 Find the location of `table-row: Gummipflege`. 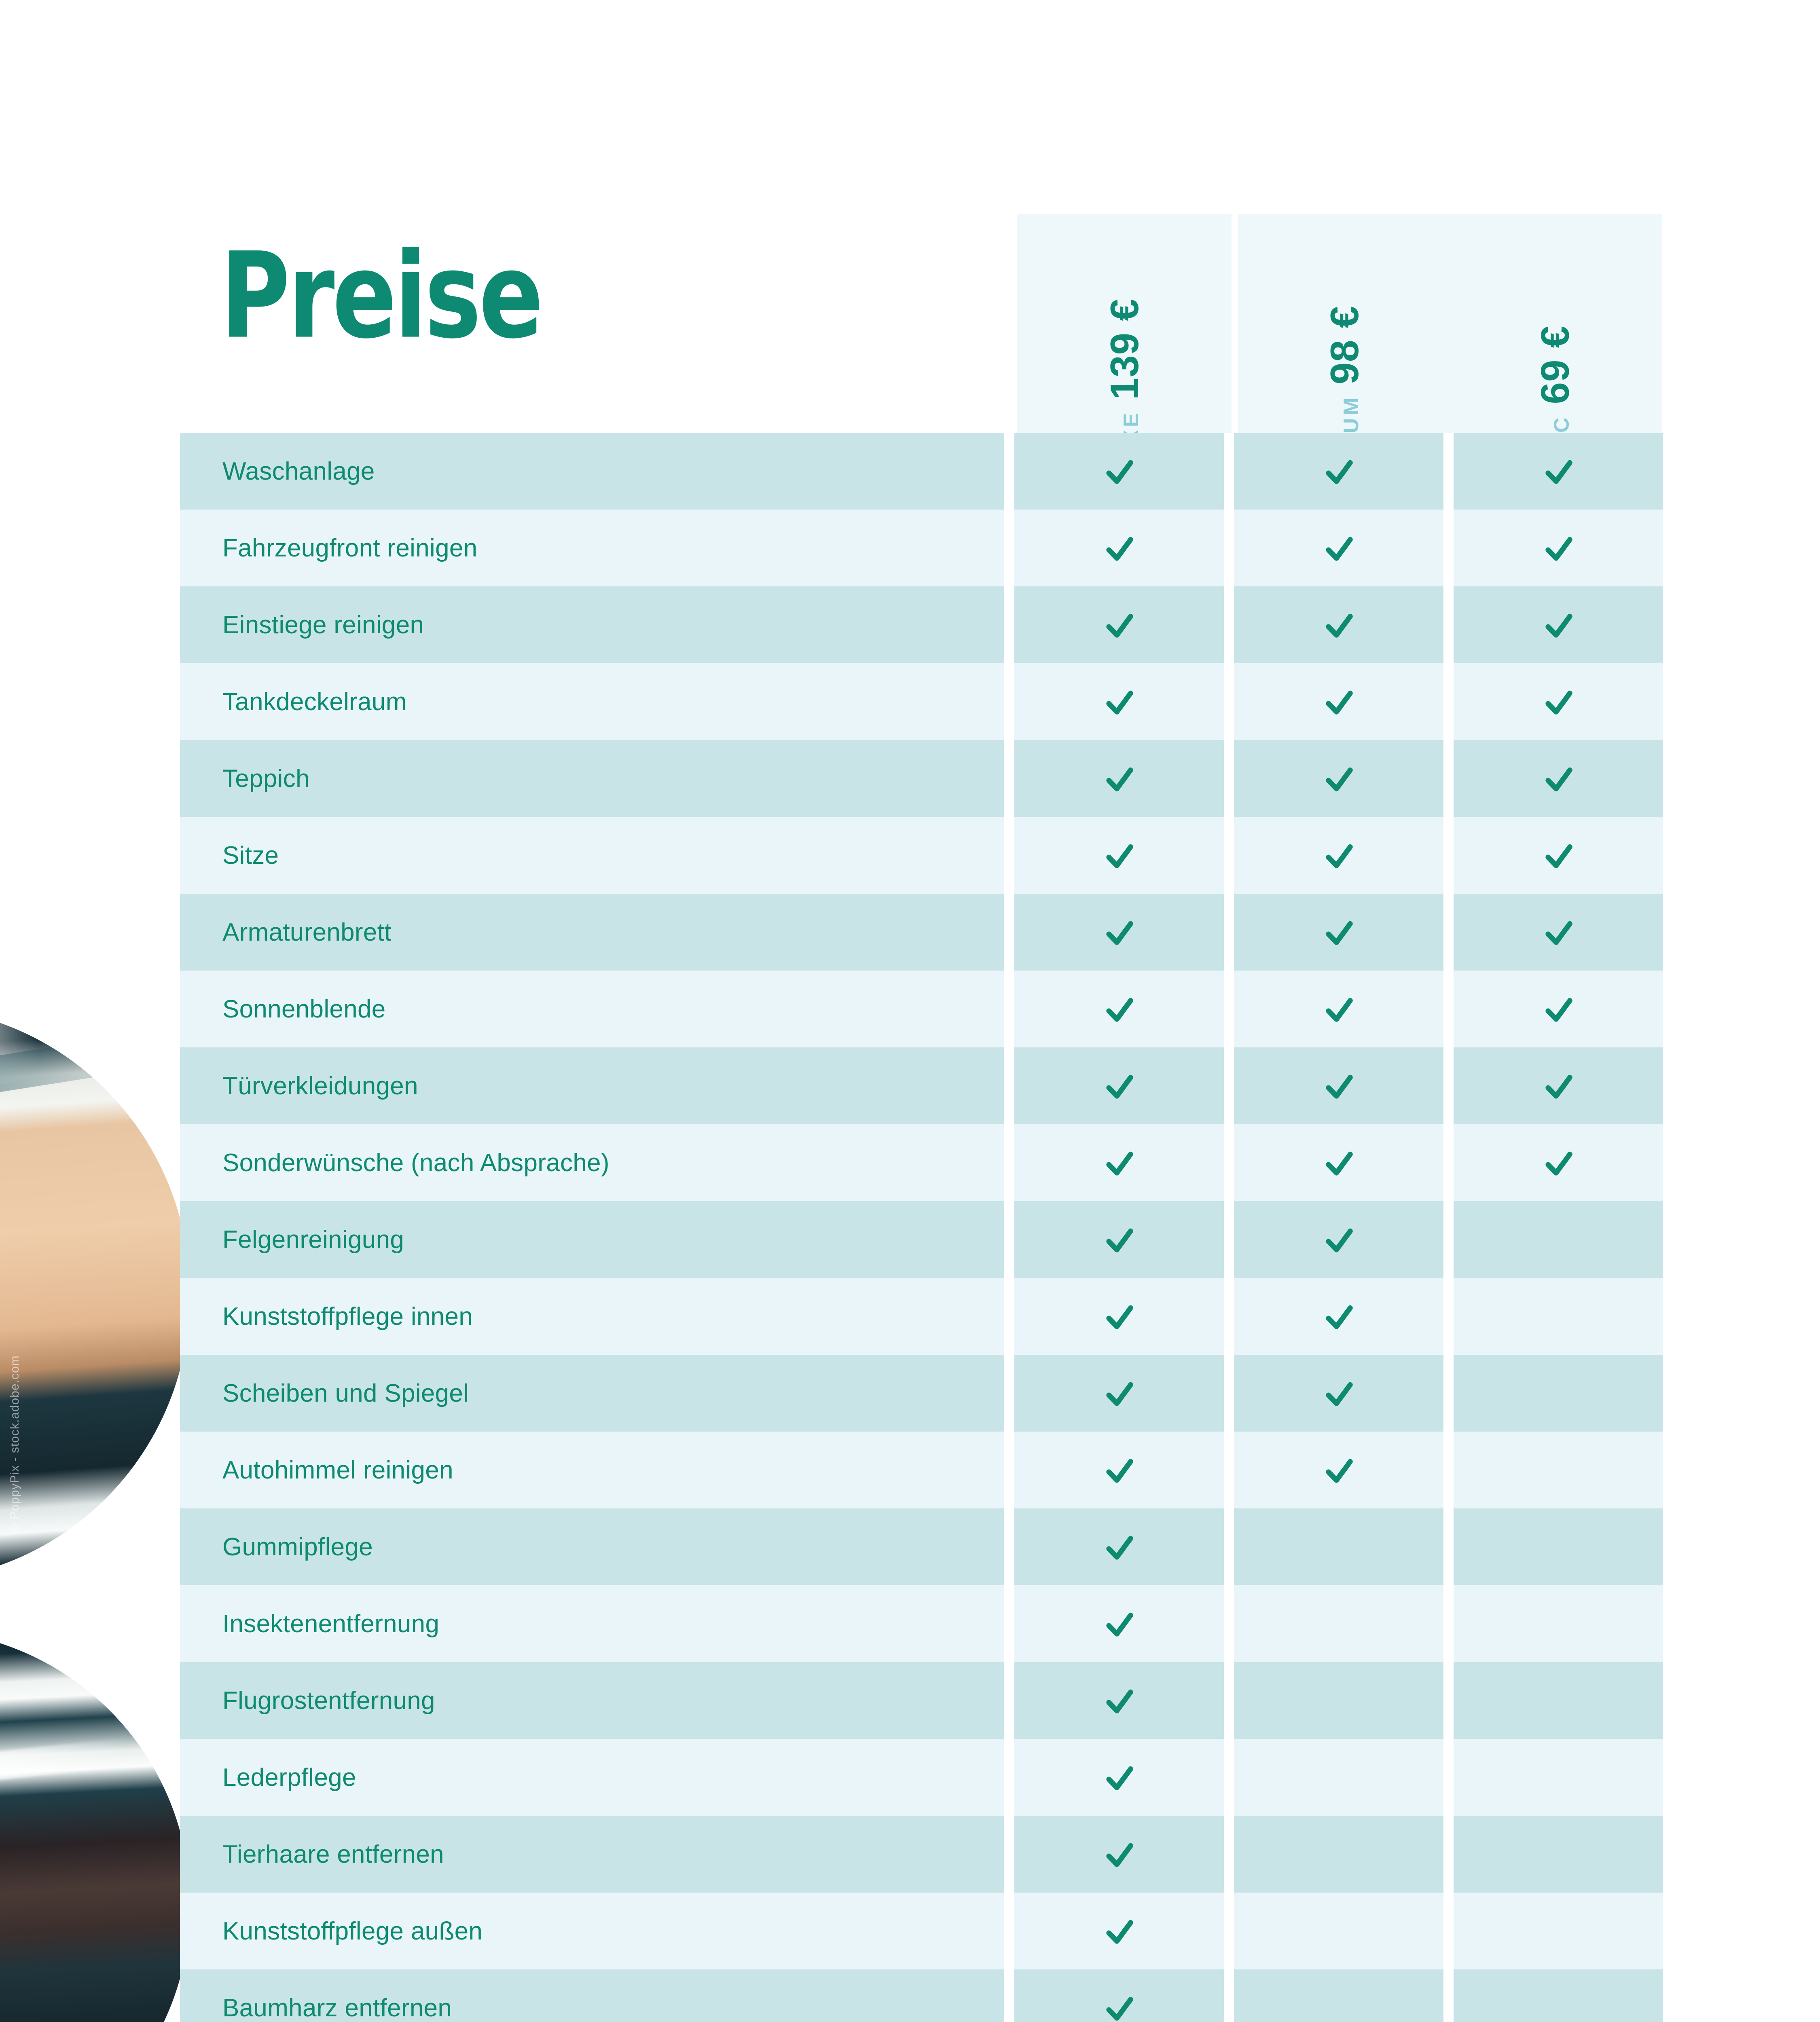

table-row: Gummipflege is located at coordinates (921, 1546).